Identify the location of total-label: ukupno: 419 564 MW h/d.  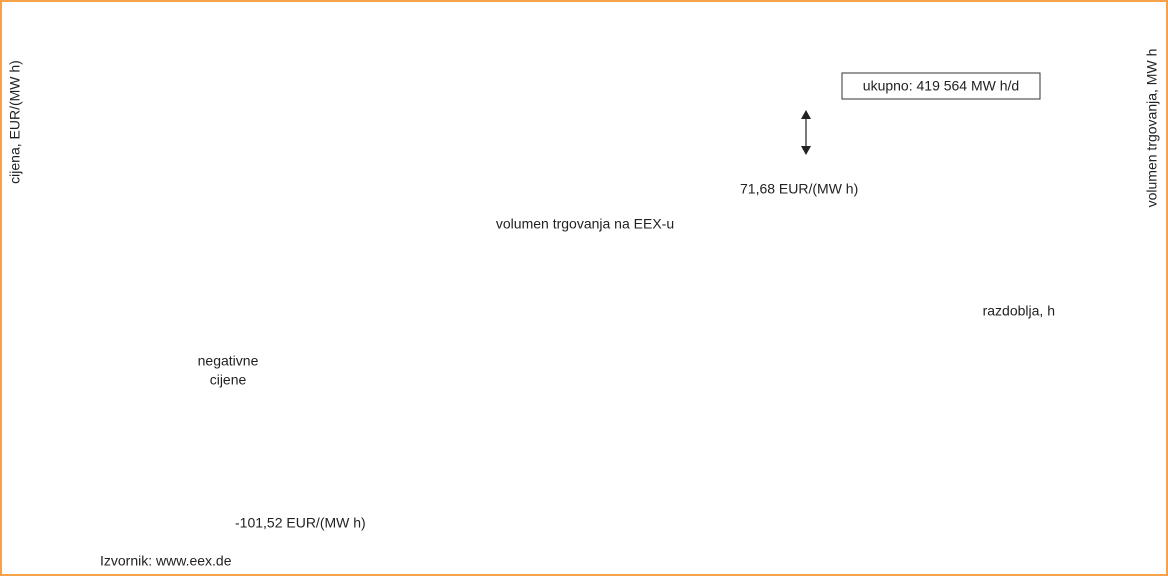
(941, 86).